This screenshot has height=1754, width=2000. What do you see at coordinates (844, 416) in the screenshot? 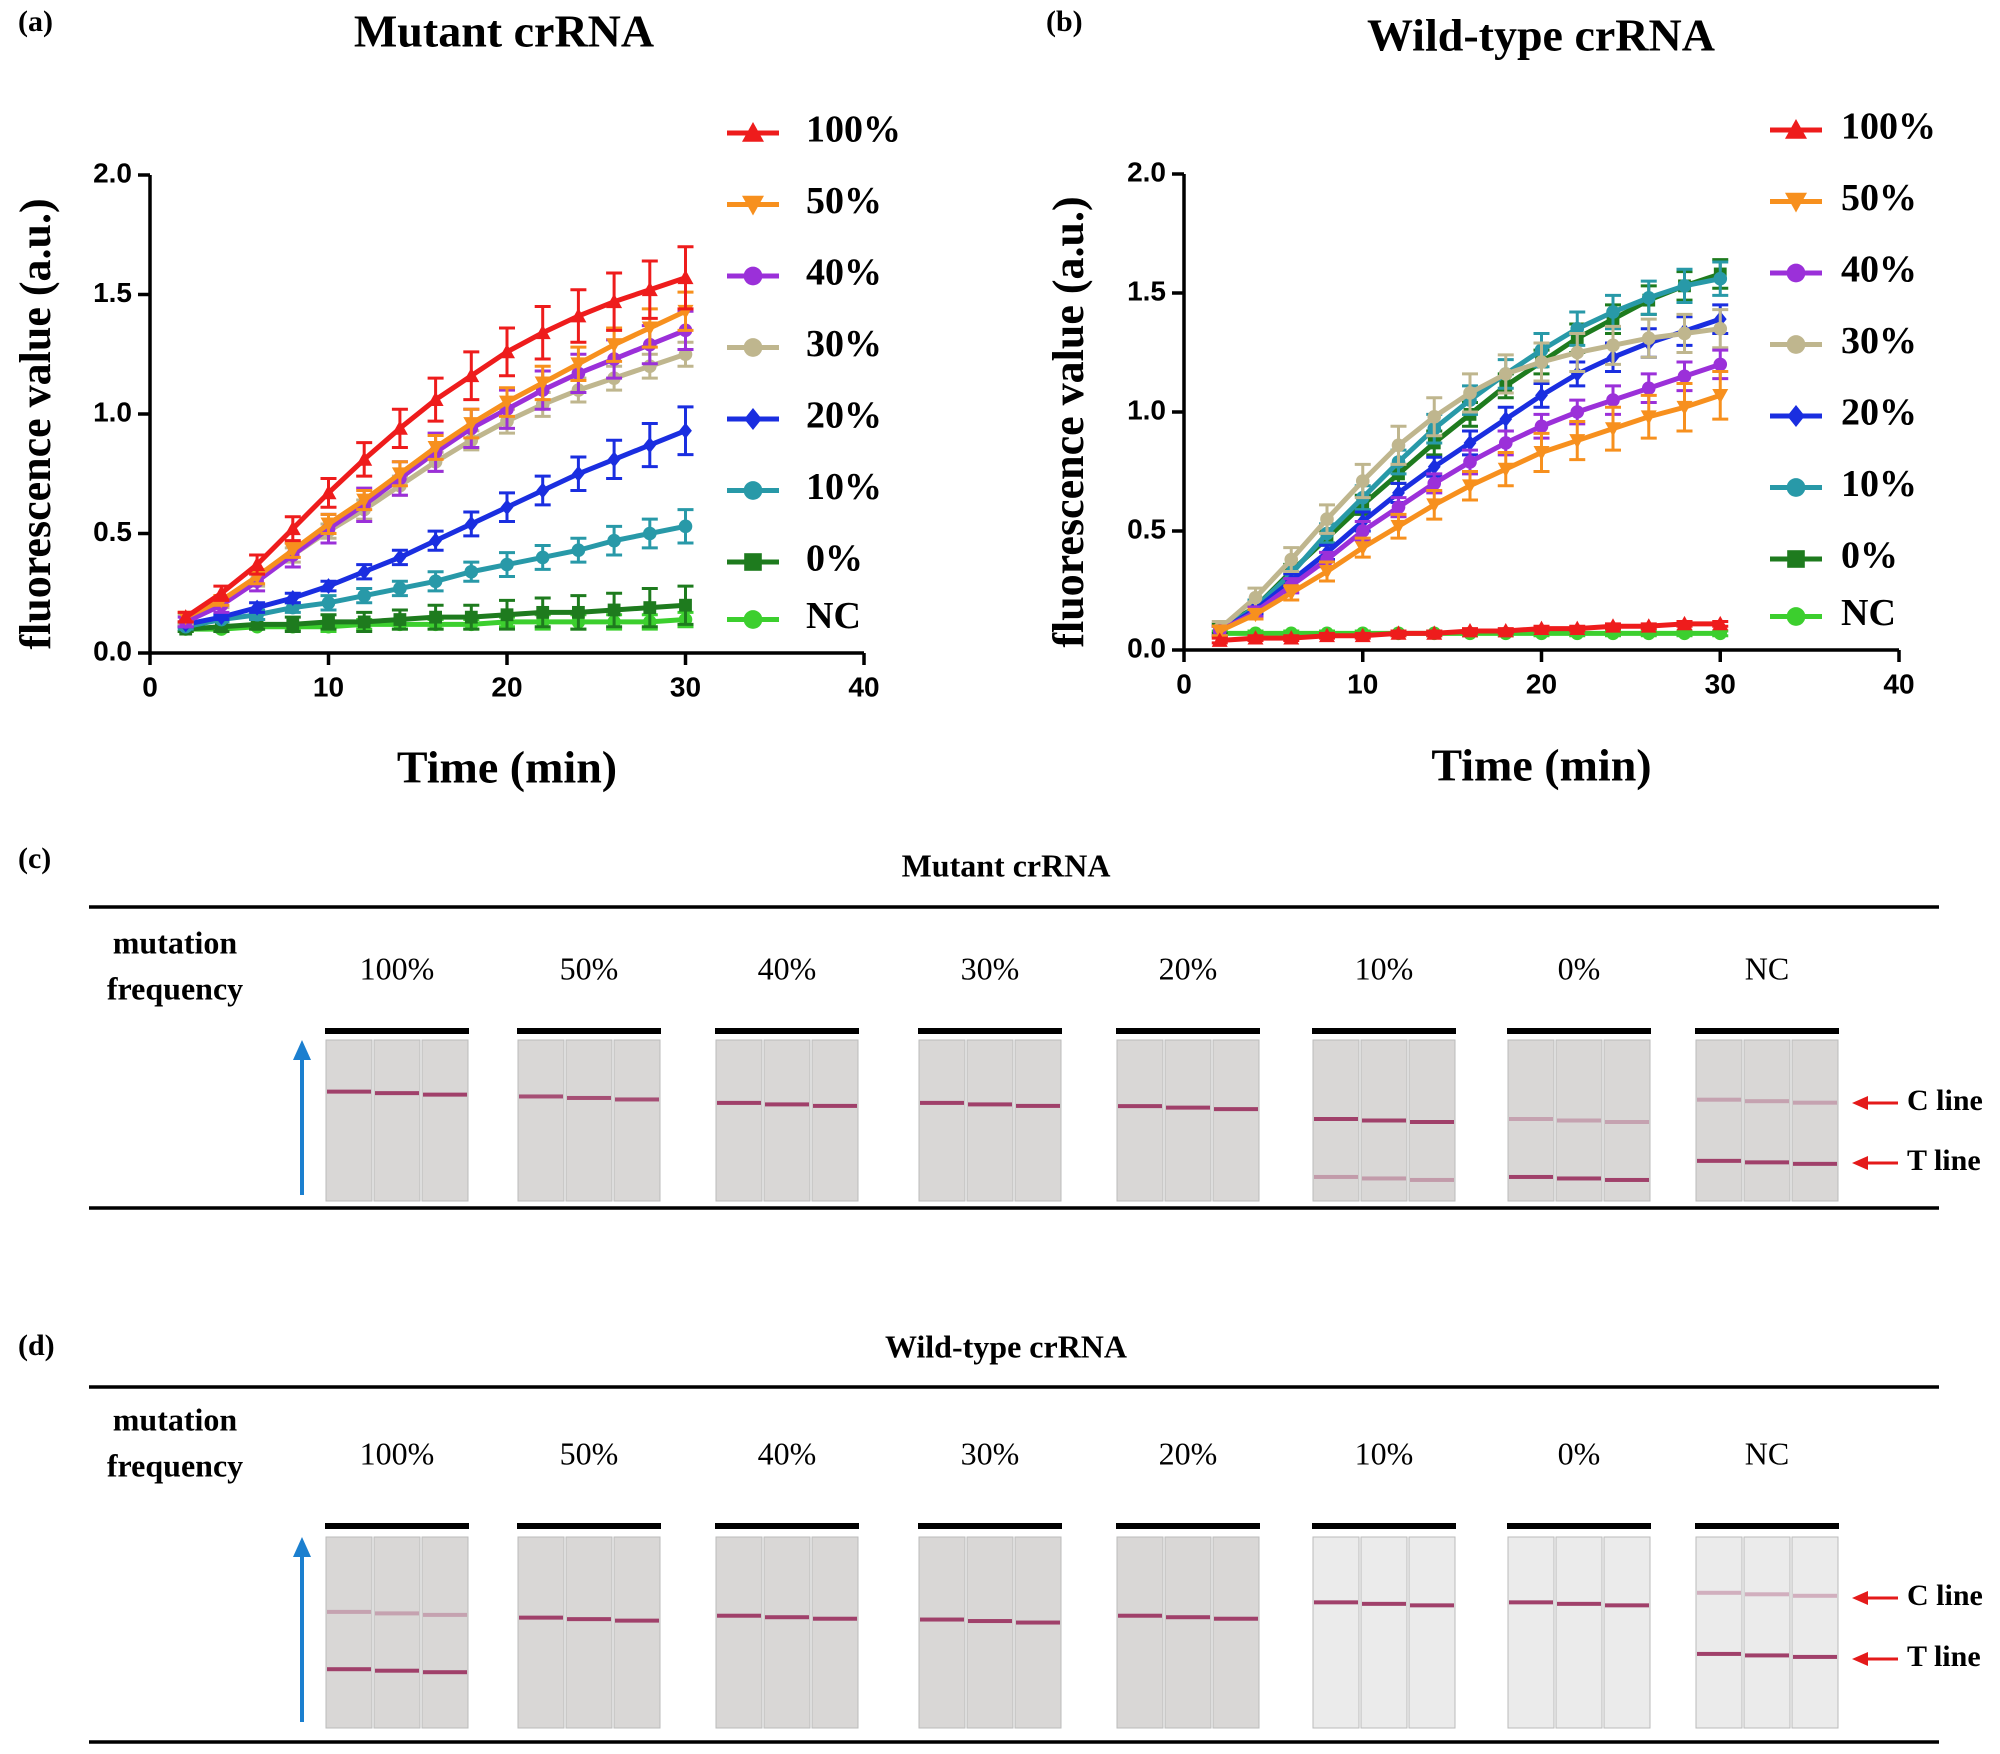
I see `legend-label: 20%` at bounding box center [844, 416].